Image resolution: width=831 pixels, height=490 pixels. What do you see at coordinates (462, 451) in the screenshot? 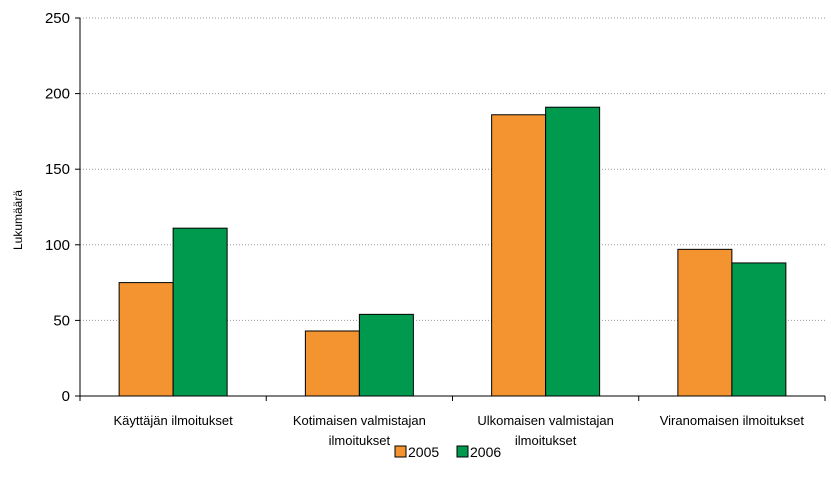
I see `legend-swatch-2006` at bounding box center [462, 451].